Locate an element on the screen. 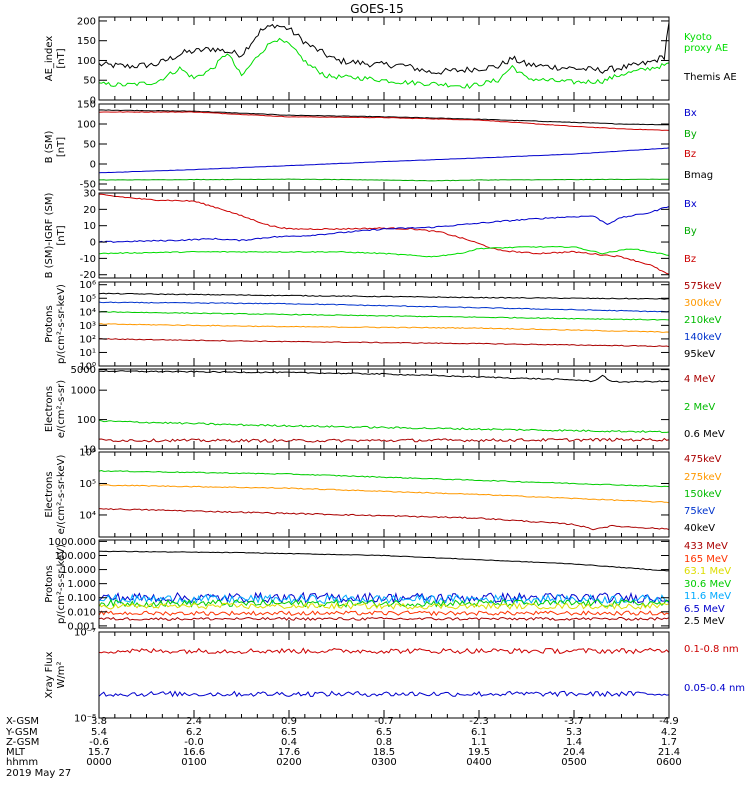 This screenshot has height=800, width=750. legend-label-electrons_mev-0: 4 MeV is located at coordinates (699, 379).